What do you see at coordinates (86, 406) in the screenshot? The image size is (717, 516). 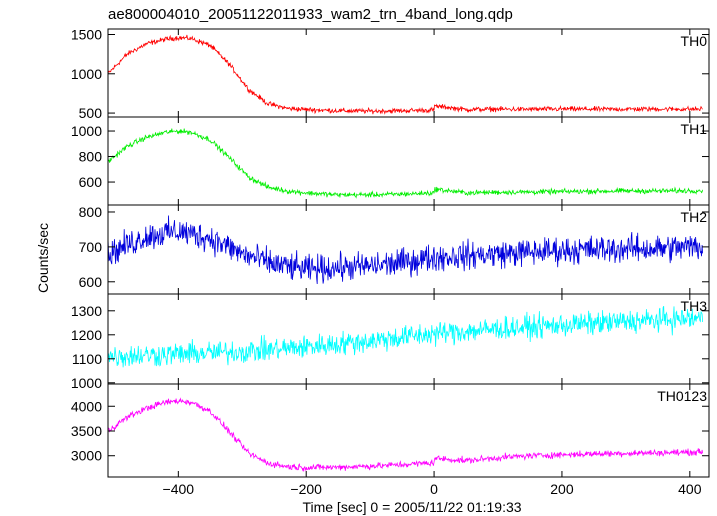 I see `y-tick-label: 4000` at bounding box center [86, 406].